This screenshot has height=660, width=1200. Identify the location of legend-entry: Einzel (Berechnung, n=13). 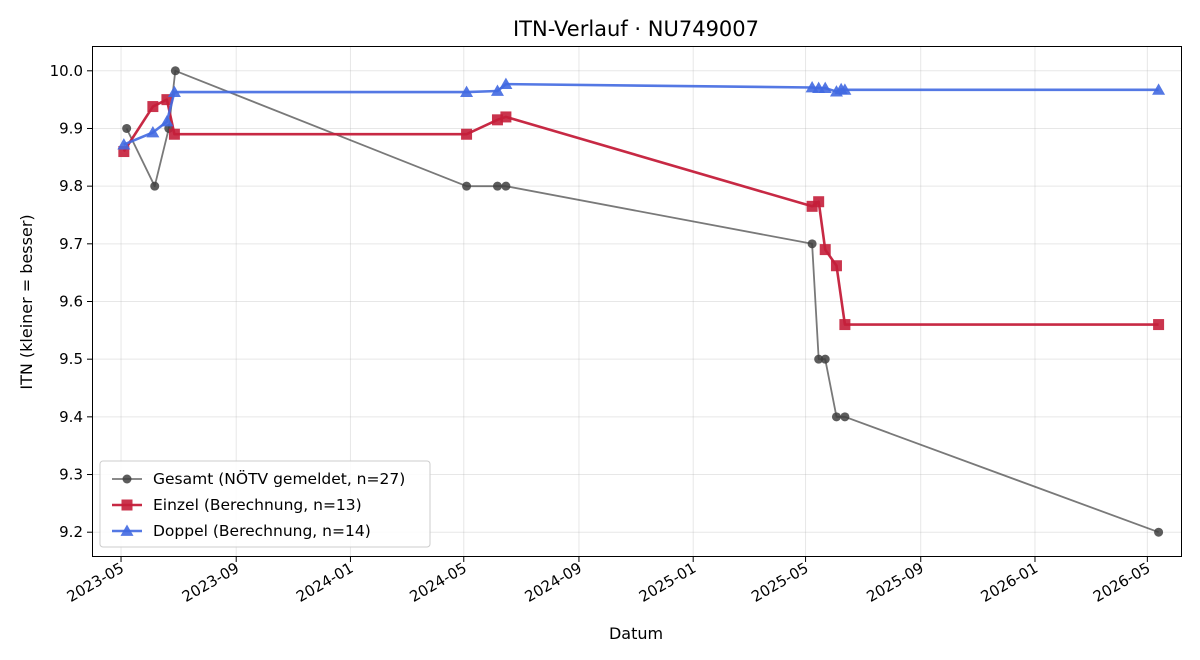
(237, 505).